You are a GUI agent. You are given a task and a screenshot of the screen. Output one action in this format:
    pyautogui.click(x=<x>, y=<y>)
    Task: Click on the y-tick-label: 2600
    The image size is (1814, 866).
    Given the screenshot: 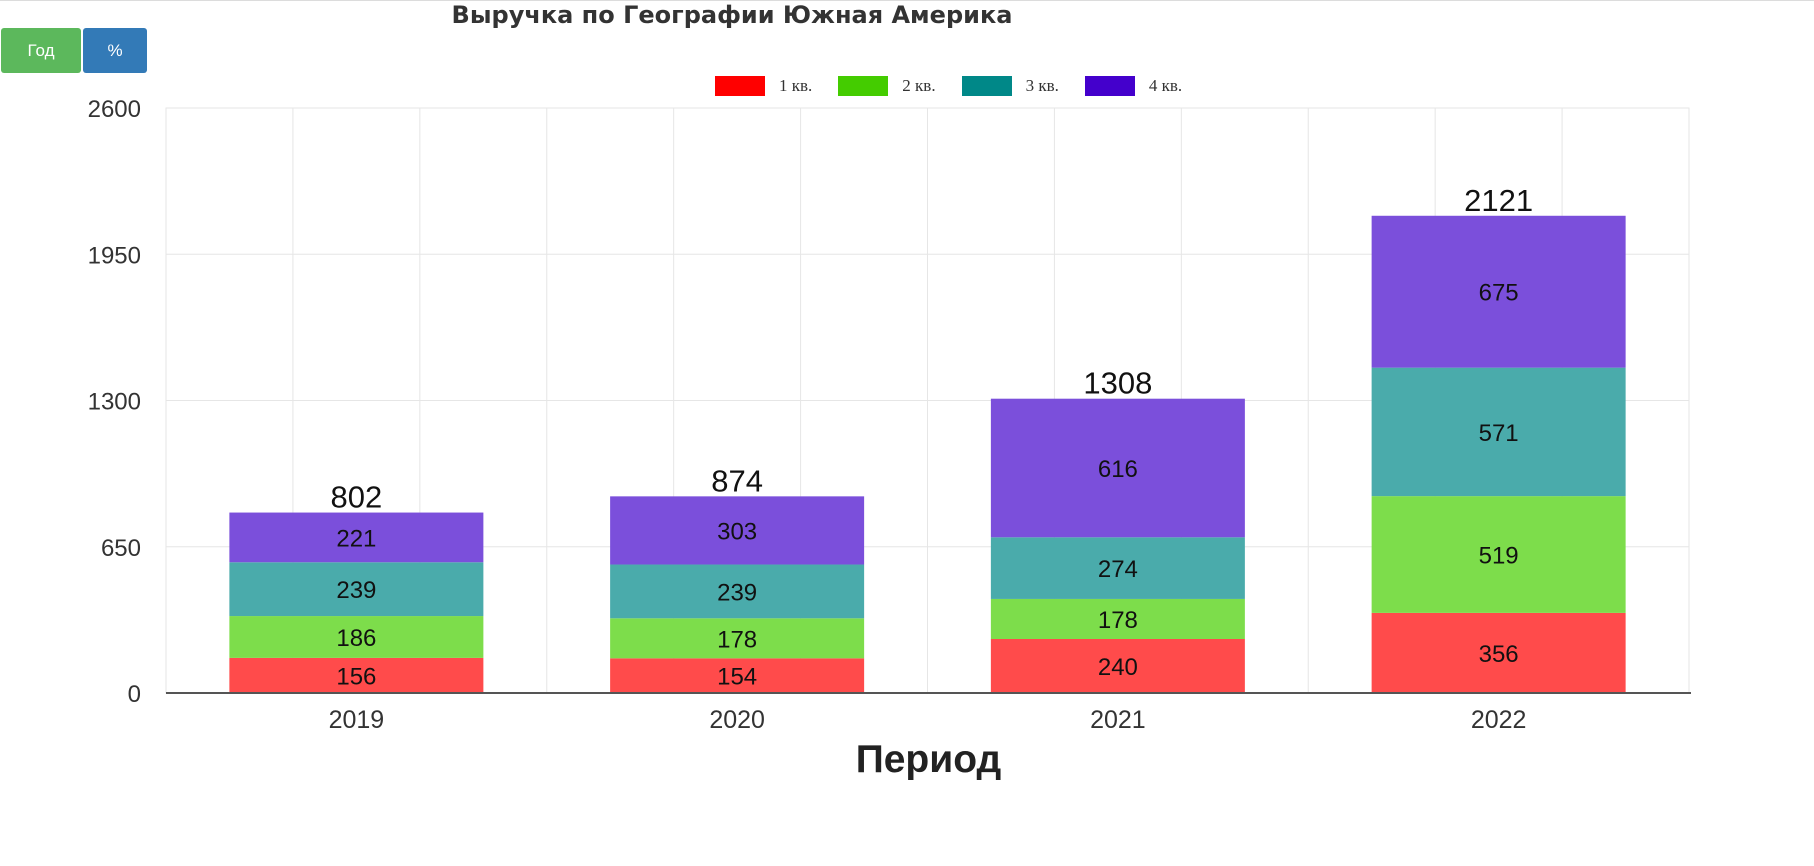 What is the action you would take?
    pyautogui.click(x=114, y=109)
    